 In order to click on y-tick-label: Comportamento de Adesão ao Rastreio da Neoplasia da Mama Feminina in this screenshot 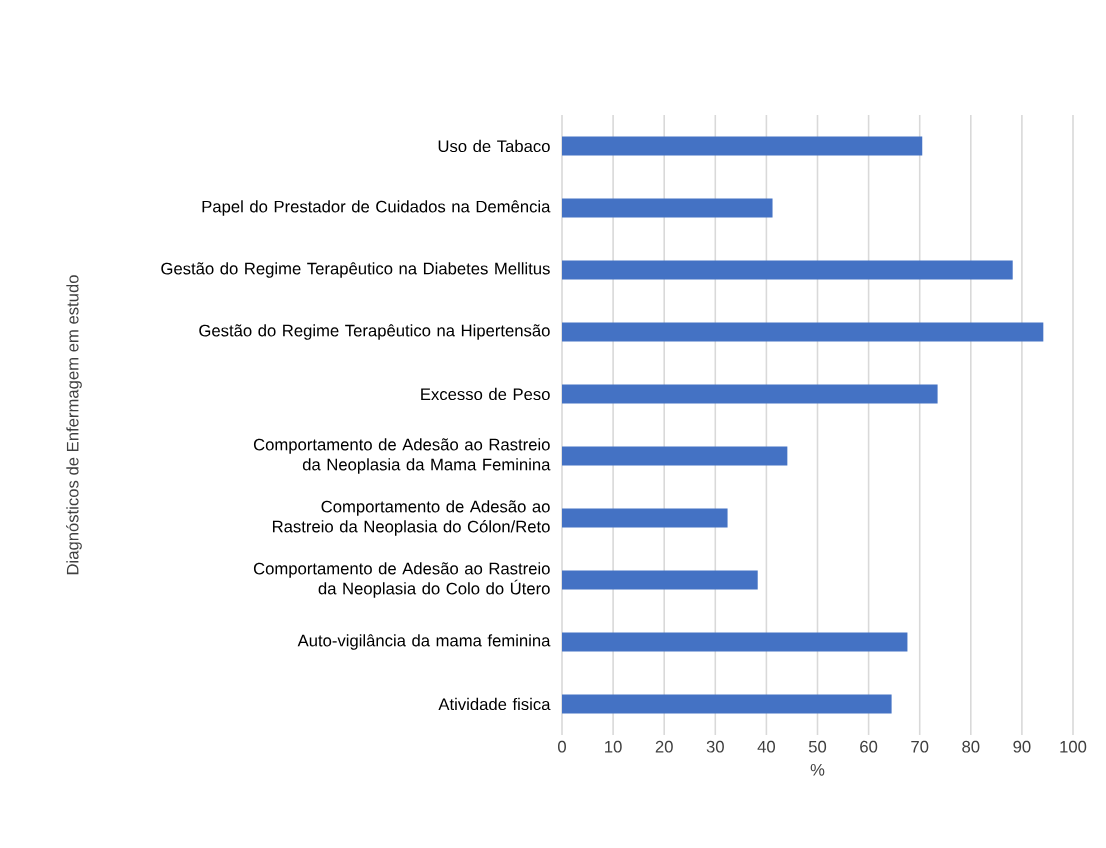, I will do `click(402, 456)`.